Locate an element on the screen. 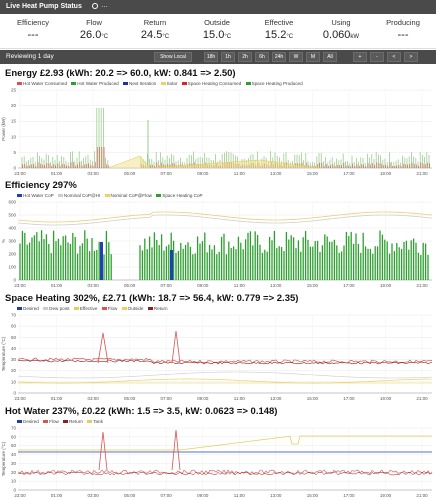 This screenshot has height=500, width=436. legend-item: Space Heating Consumed is located at coordinates (214, 83).